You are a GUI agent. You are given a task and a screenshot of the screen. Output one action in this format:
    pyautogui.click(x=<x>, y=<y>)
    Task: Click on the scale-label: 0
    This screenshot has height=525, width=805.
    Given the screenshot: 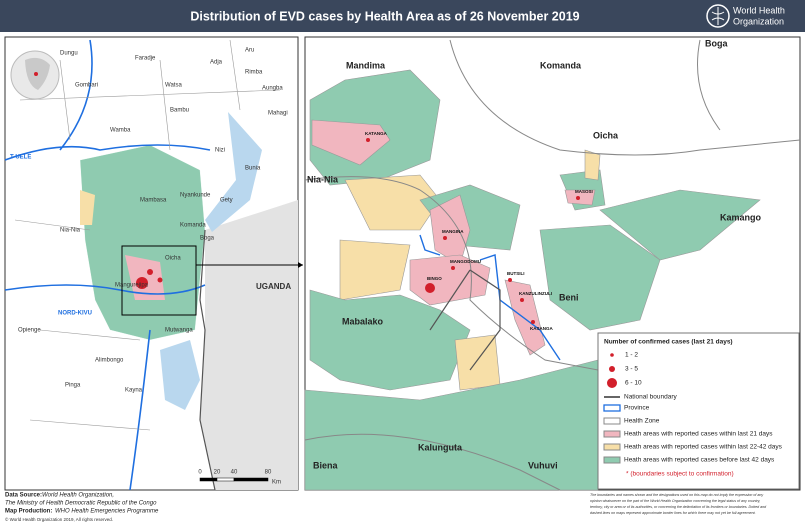 What is the action you would take?
    pyautogui.click(x=200, y=473)
    